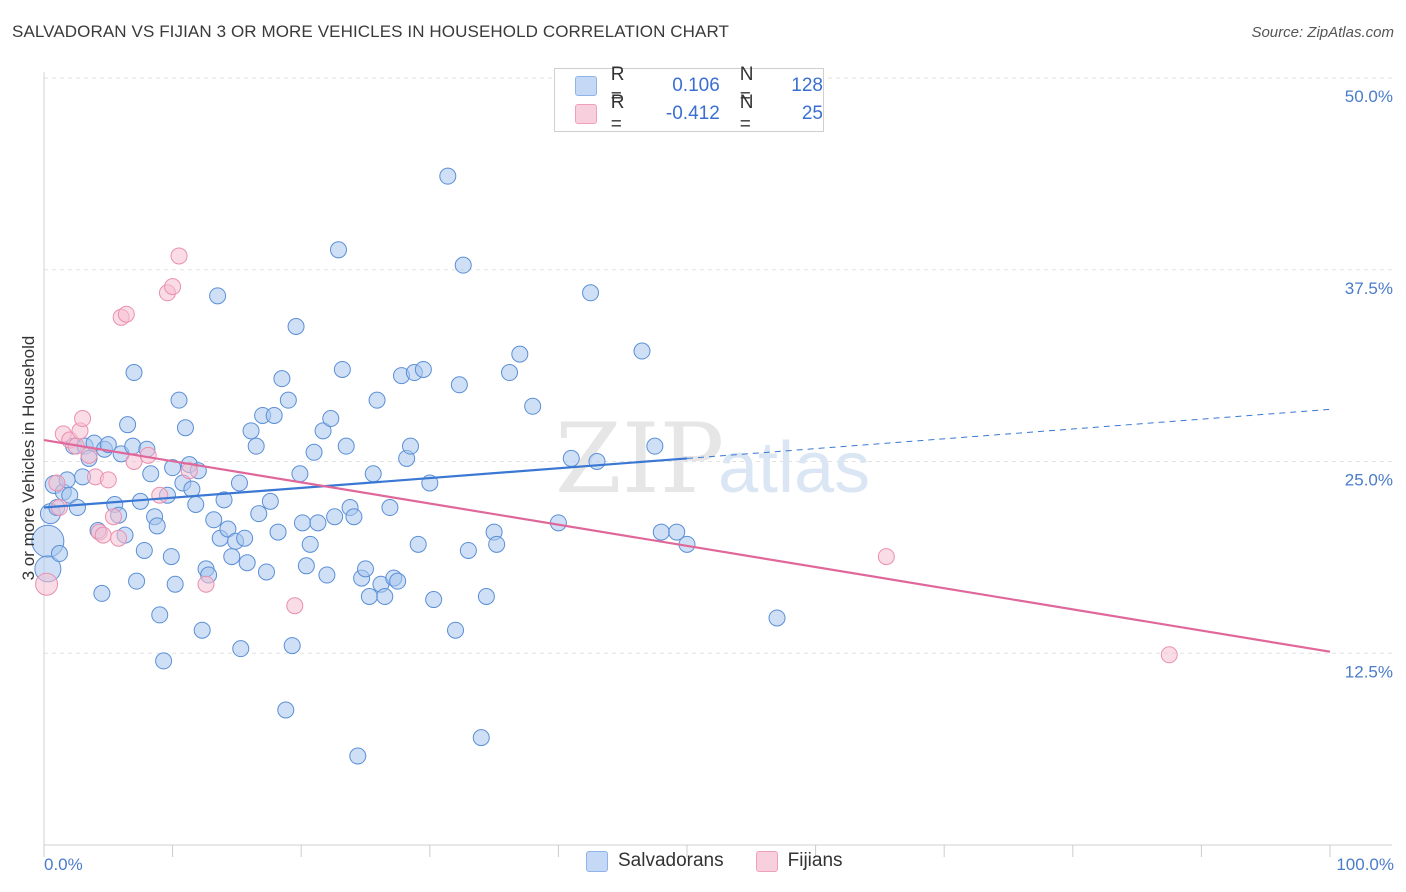 The image size is (1406, 892). I want to click on legend-item-fijians: Fijians, so click(799, 861).